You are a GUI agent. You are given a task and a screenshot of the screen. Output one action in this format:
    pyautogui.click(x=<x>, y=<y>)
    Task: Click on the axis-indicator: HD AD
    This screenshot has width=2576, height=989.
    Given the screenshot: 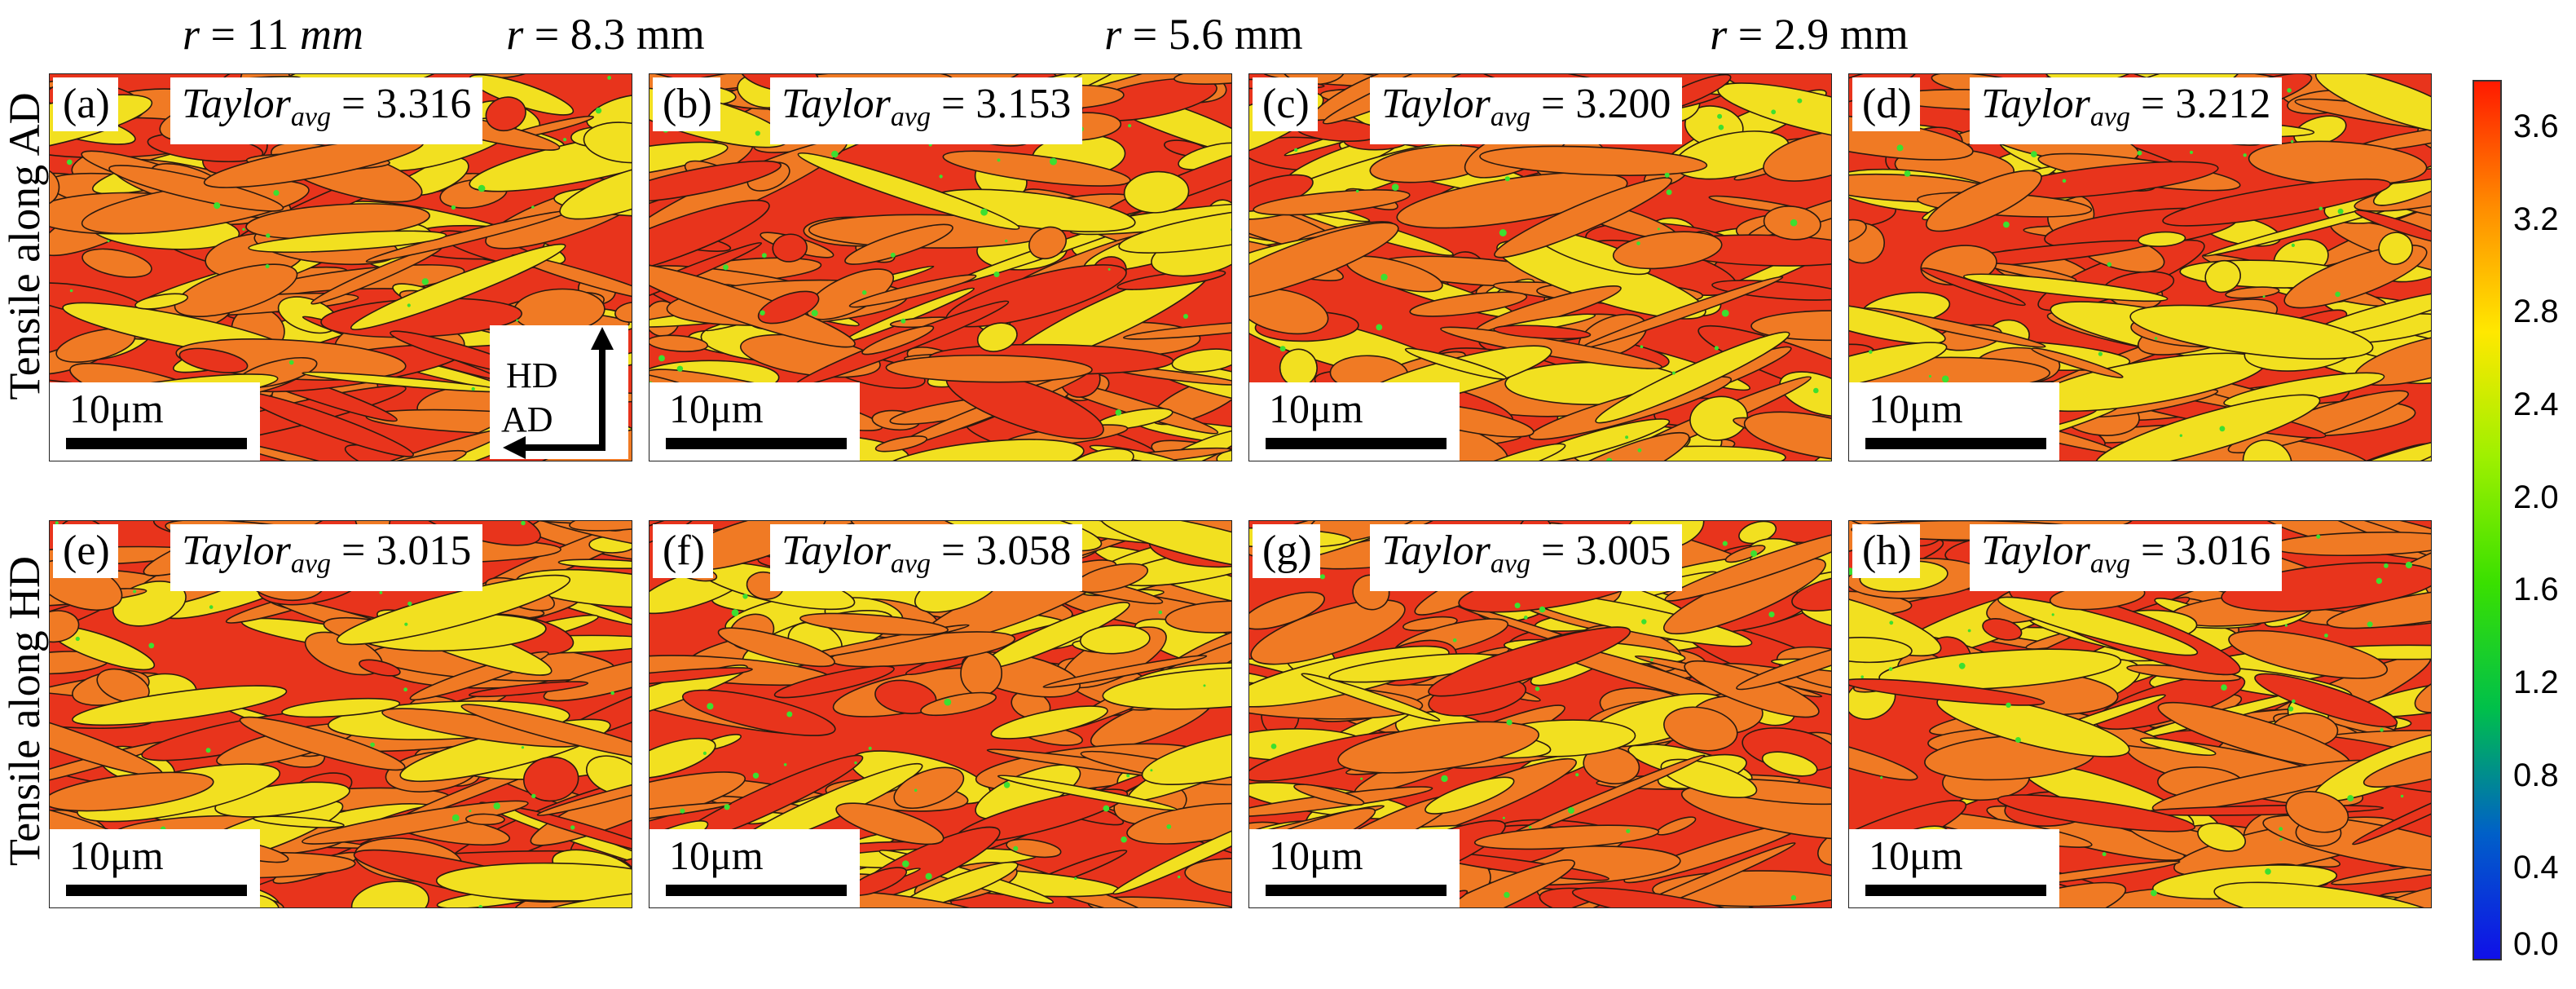 What is the action you would take?
    pyautogui.click(x=559, y=392)
    